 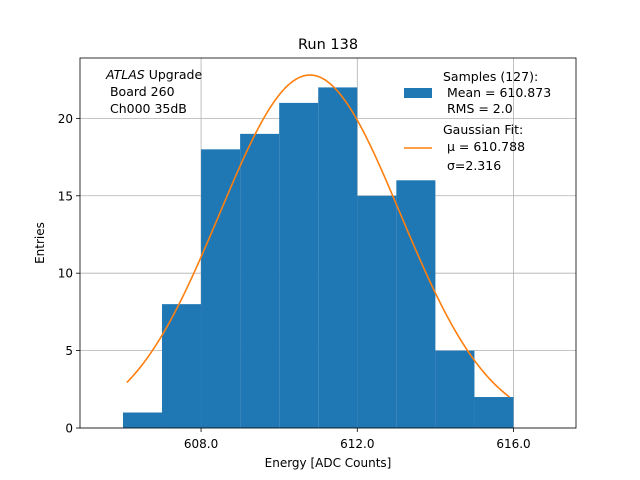 I want to click on atlas-annotation: ATLAS Upgrade Board 260 Ch000 35dB, so click(x=153, y=91).